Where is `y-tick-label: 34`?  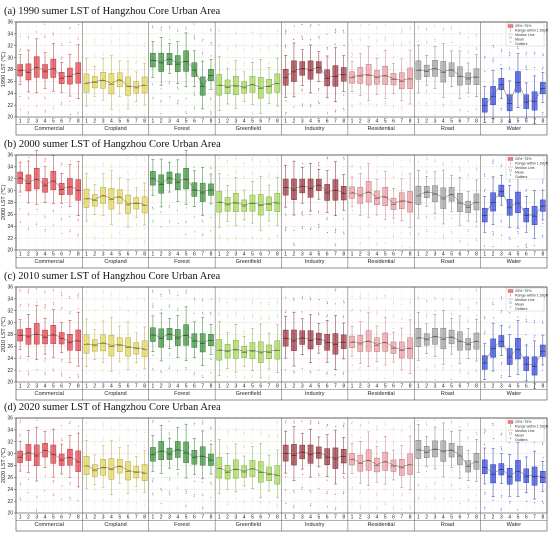 y-tick-label: 34 is located at coordinates (10, 168).